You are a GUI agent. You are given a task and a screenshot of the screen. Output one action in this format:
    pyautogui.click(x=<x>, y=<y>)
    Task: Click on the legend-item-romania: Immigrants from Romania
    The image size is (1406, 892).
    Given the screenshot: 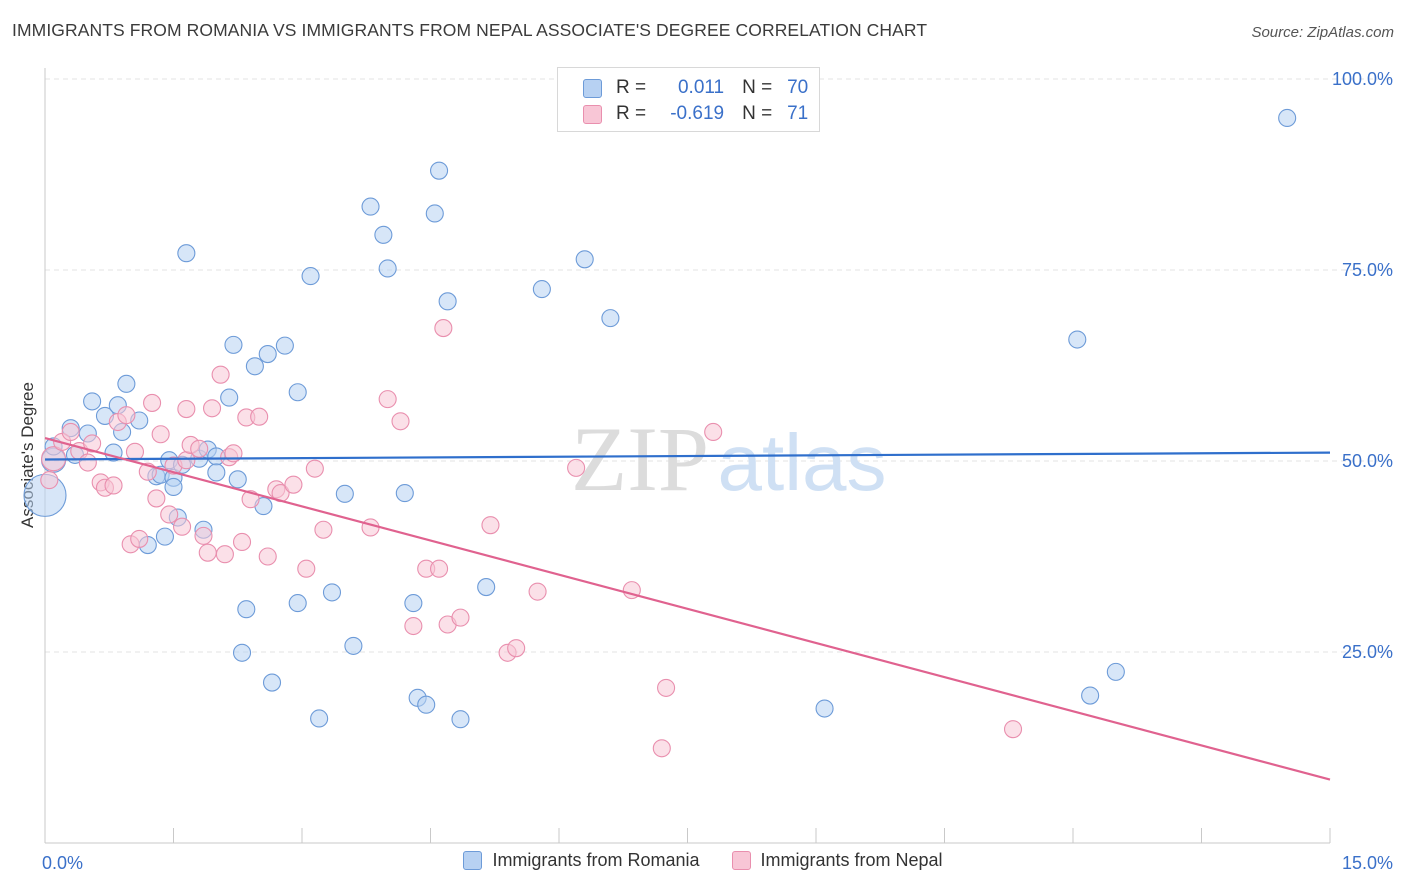 What is the action you would take?
    pyautogui.click(x=581, y=860)
    